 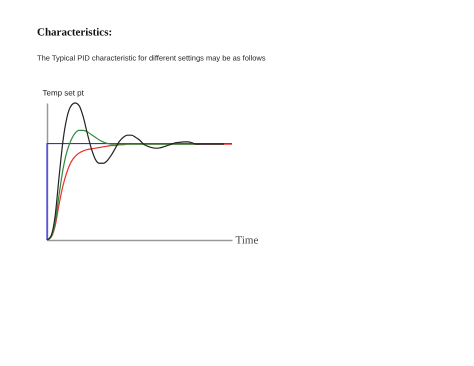 What do you see at coordinates (63, 93) in the screenshot?
I see `y-axis-title: Temp set pt` at bounding box center [63, 93].